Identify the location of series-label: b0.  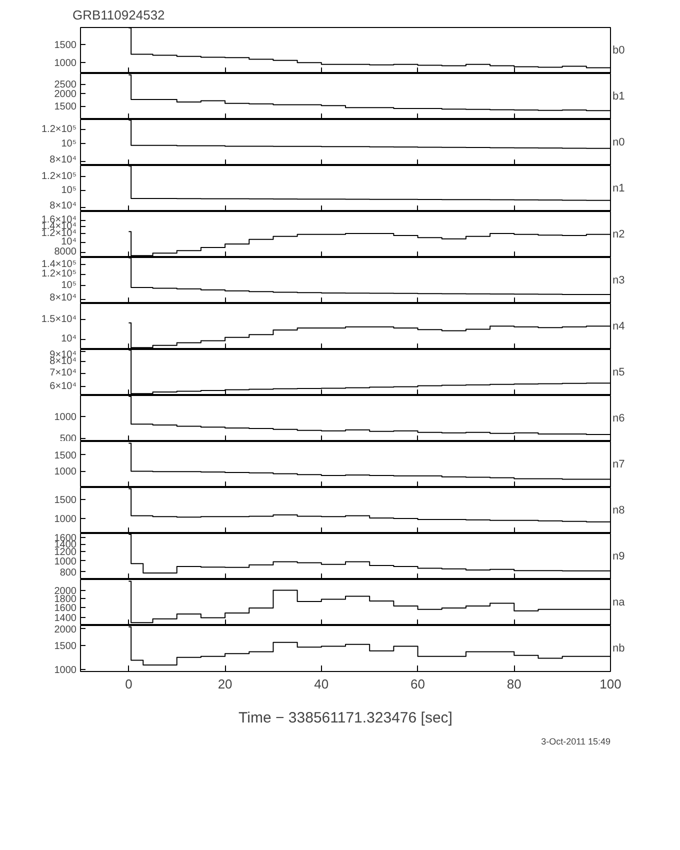
(618, 50).